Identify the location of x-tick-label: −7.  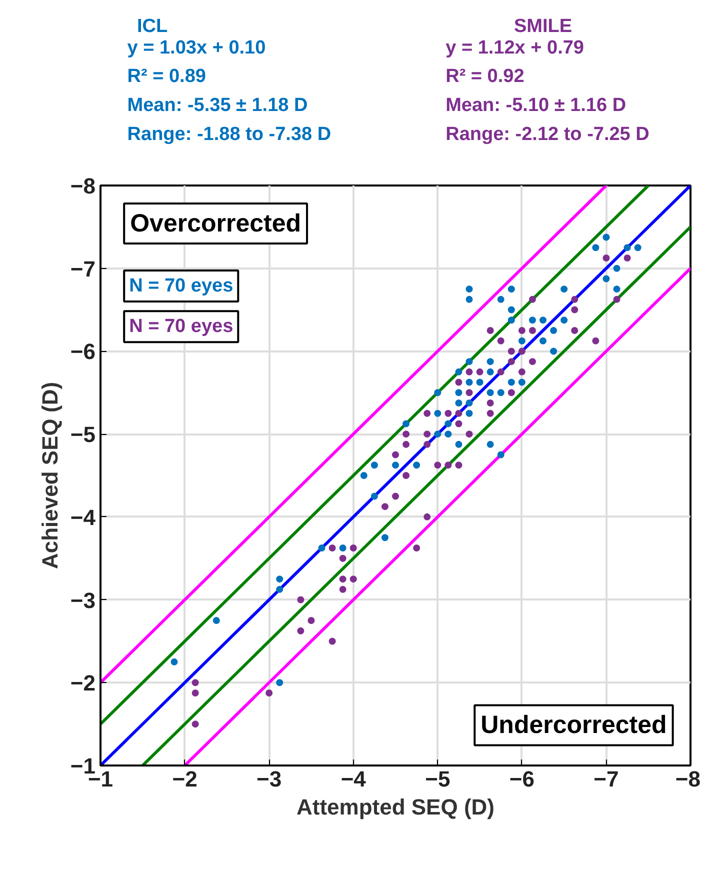
(606, 779).